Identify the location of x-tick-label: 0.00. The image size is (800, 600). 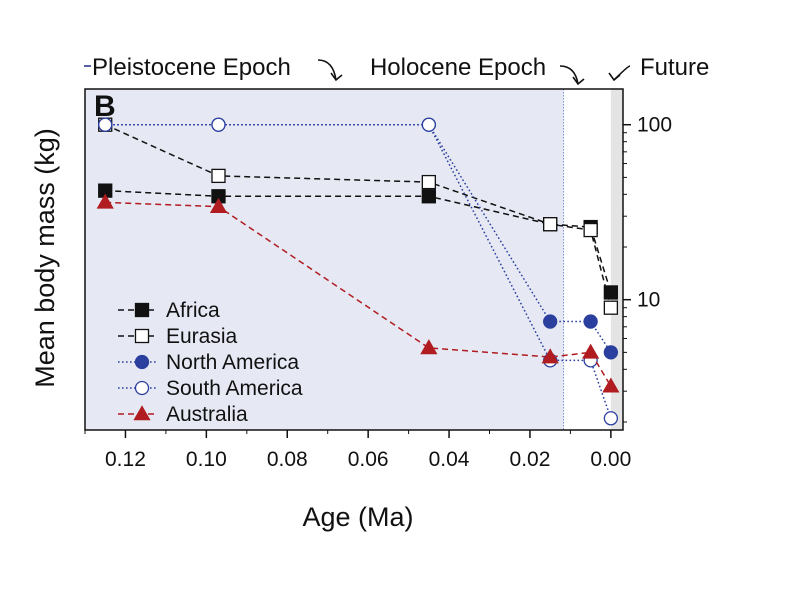
(610, 459).